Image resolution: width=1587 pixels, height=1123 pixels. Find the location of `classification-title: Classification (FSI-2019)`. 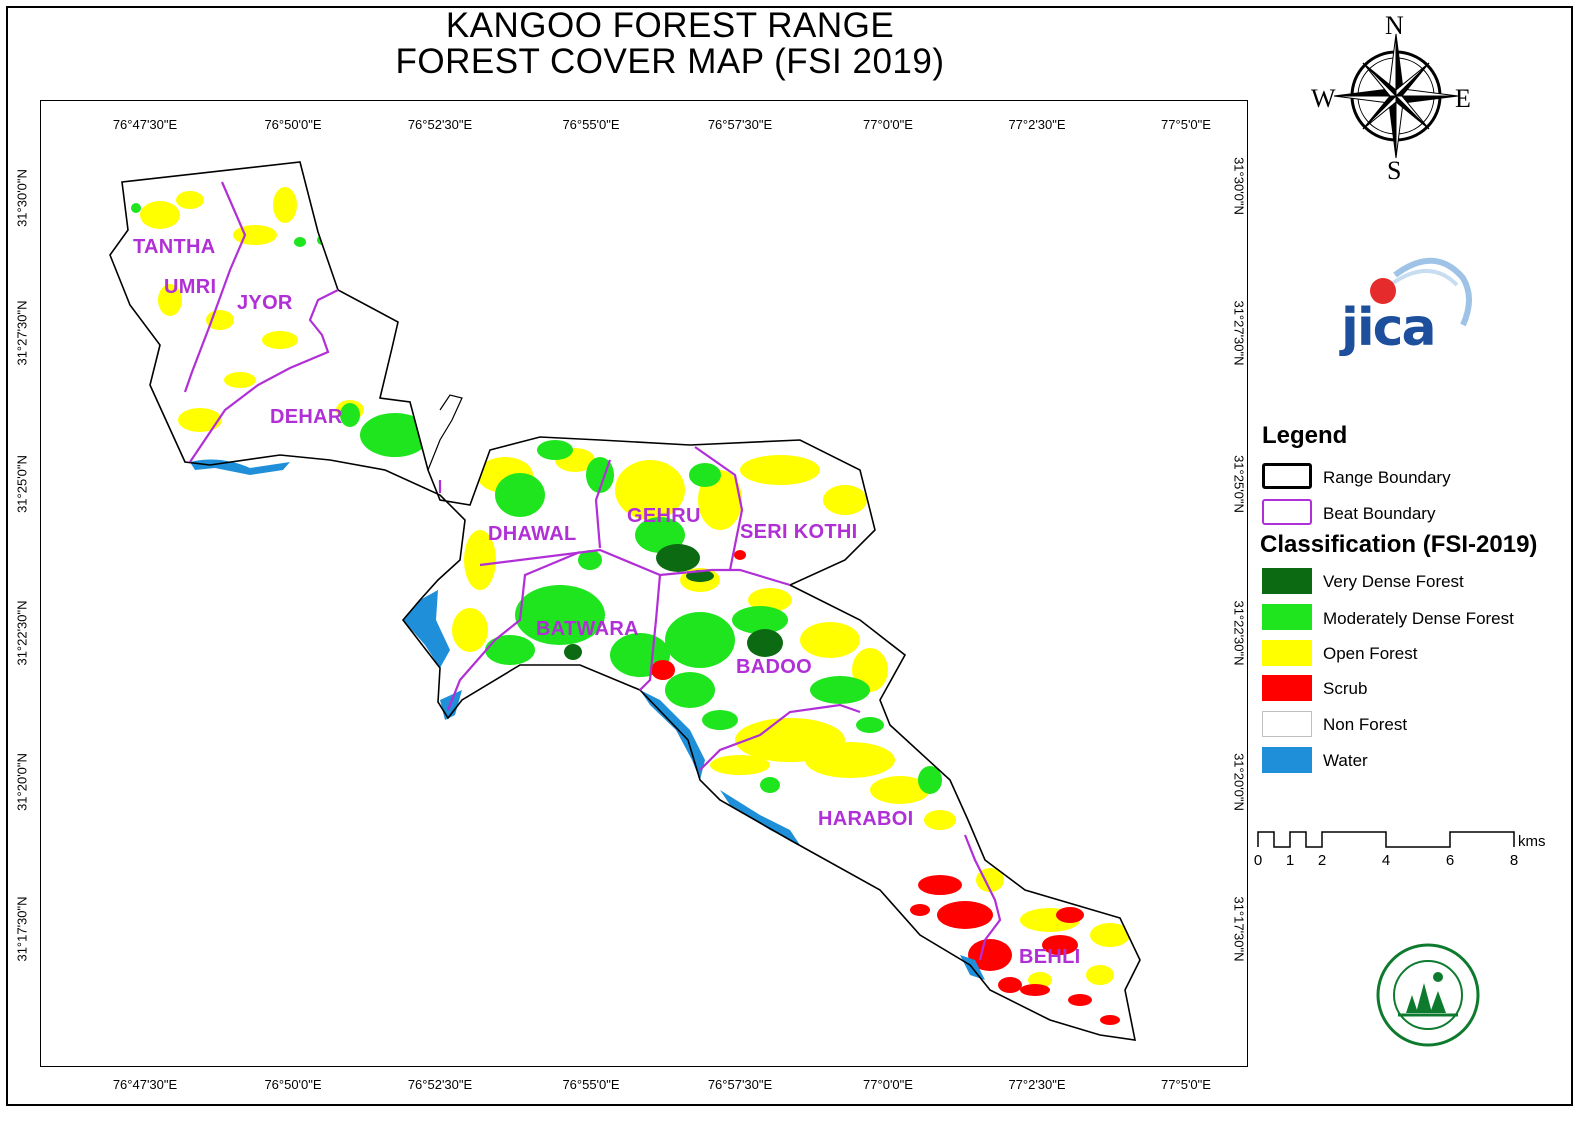

classification-title: Classification (FSI-2019) is located at coordinates (1399, 544).